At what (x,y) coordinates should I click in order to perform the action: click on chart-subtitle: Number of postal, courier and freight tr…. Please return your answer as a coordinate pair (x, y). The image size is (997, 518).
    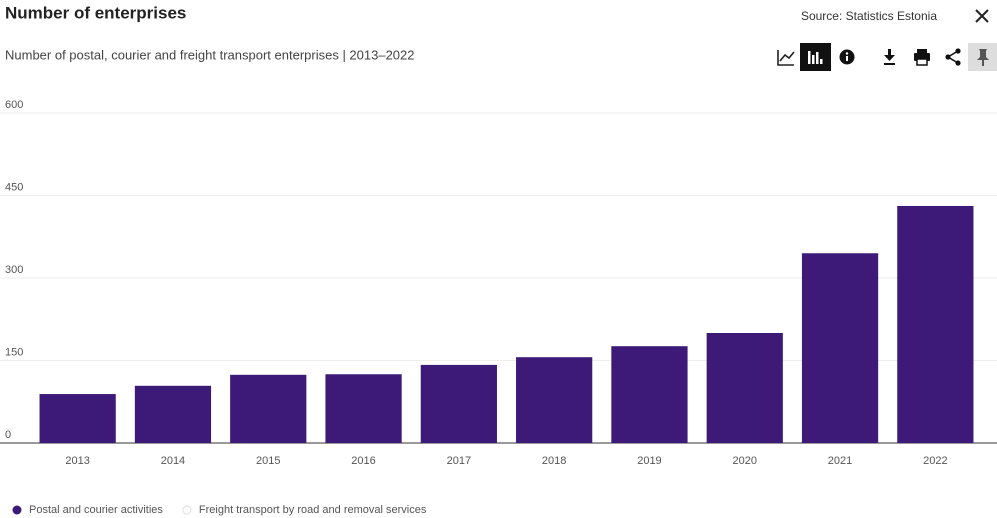
    Looking at the image, I should click on (210, 54).